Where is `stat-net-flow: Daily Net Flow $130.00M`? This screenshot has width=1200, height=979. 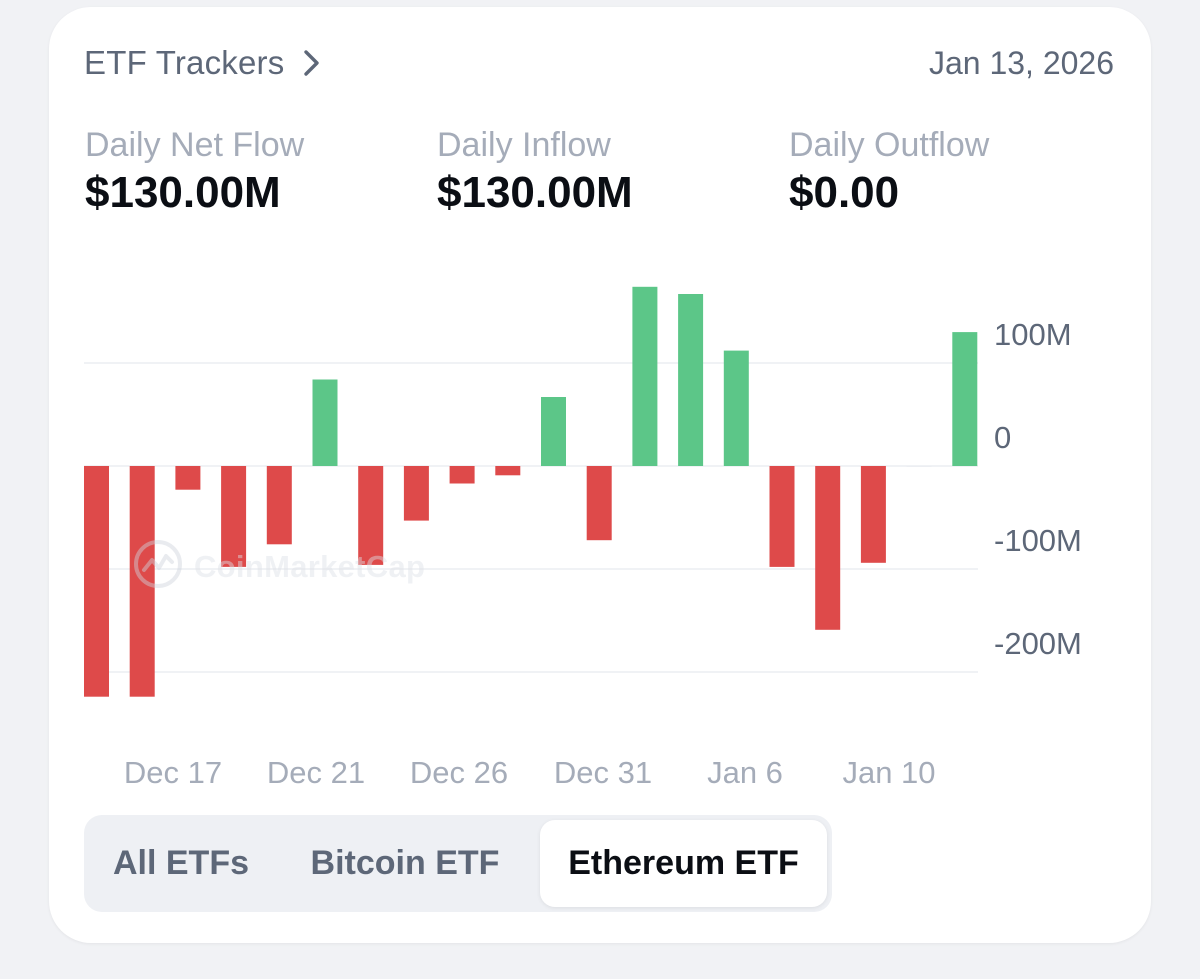
stat-net-flow: Daily Net Flow $130.00M is located at coordinates (194, 171).